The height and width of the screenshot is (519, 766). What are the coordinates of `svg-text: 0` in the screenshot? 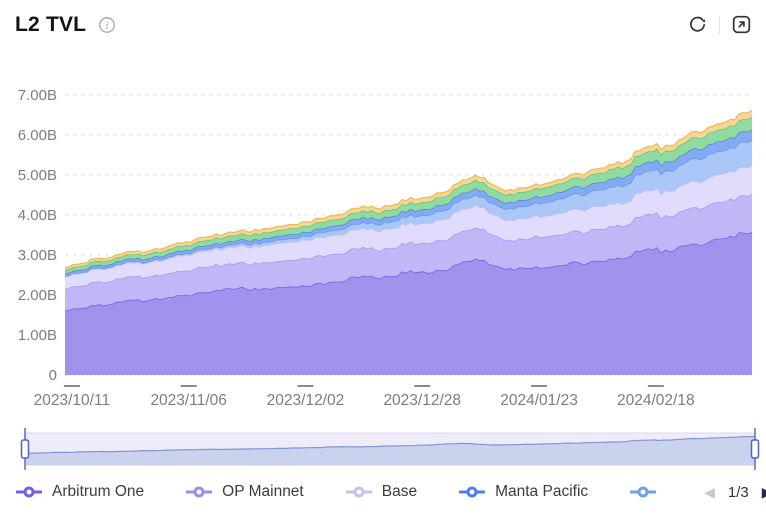 It's located at (53, 375).